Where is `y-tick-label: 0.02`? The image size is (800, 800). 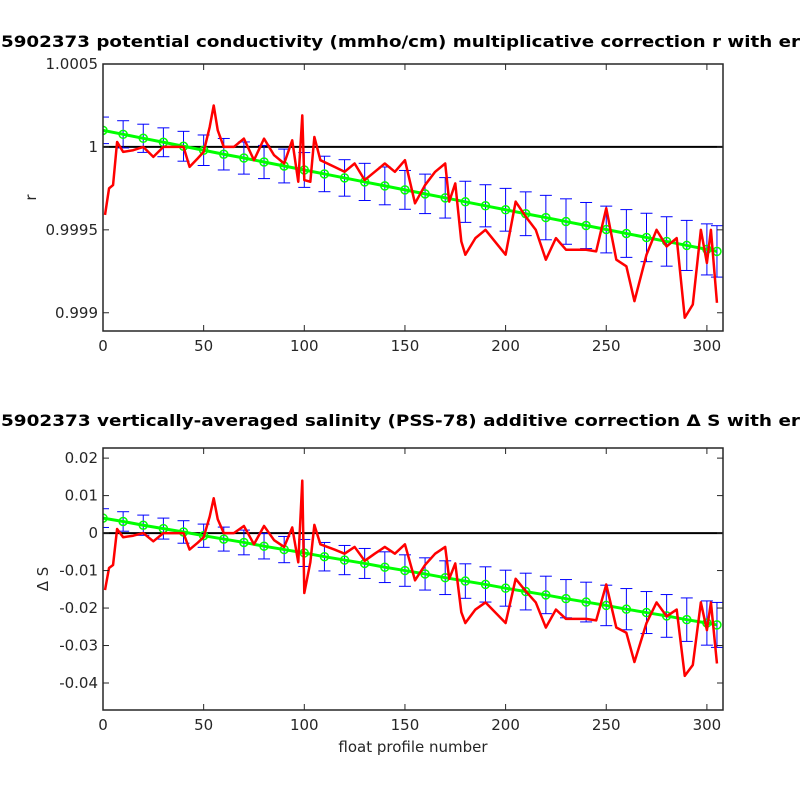
y-tick-label: 0.02 is located at coordinates (81, 458).